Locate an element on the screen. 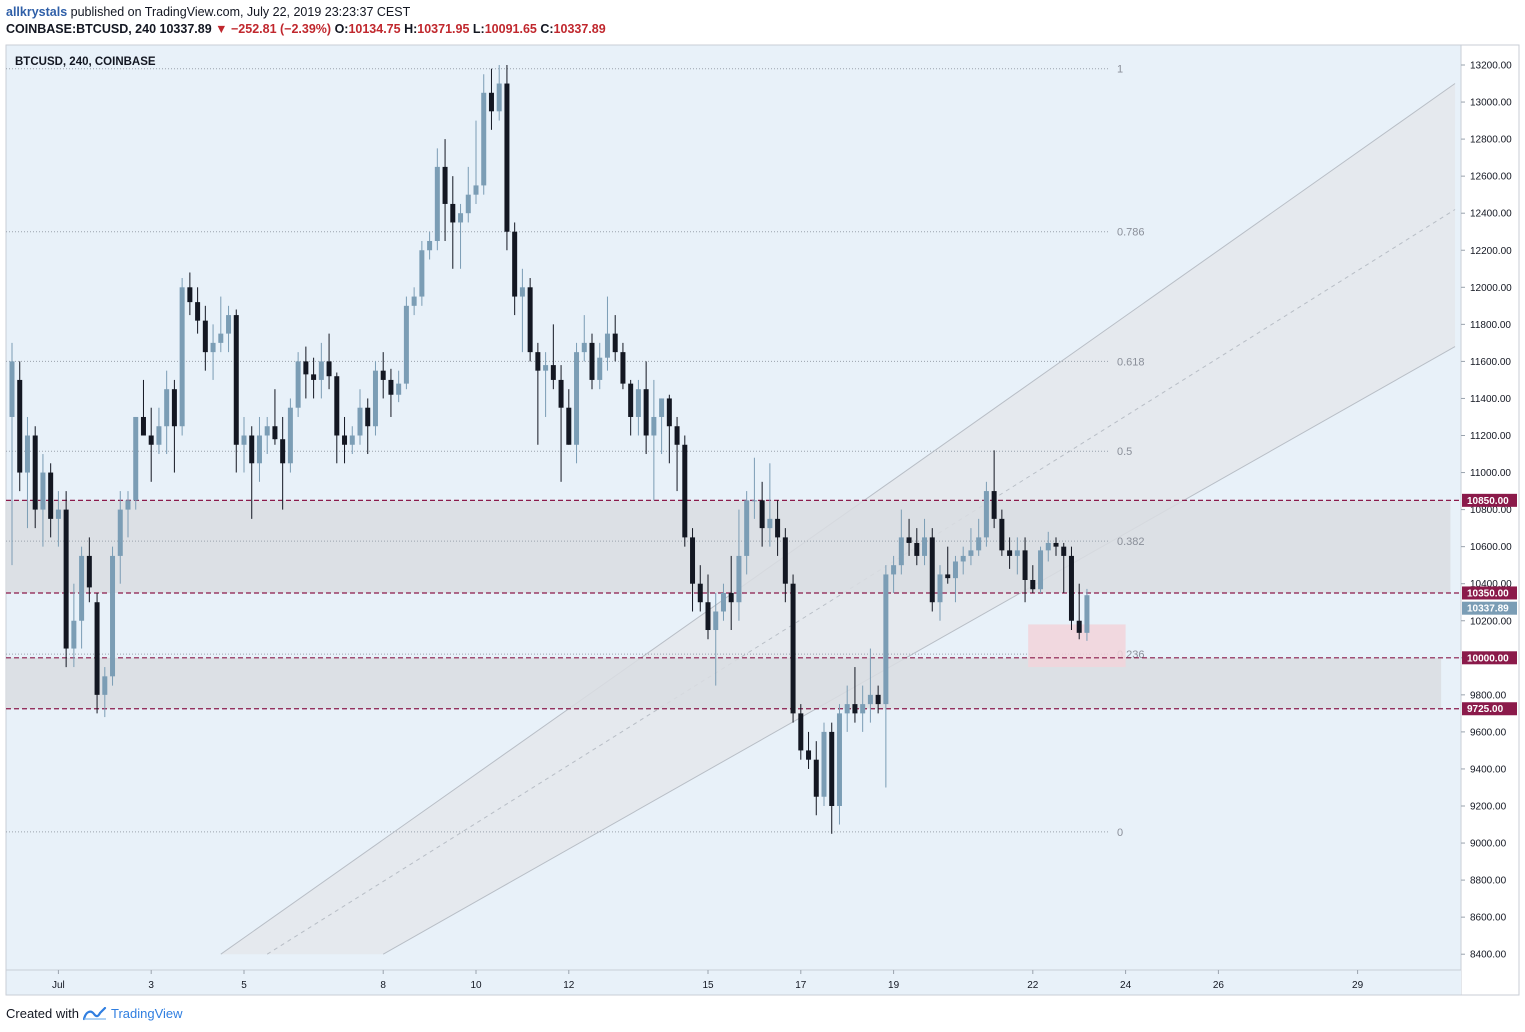 The width and height of the screenshot is (1525, 1032). price-axis is located at coordinates (1490, 520).